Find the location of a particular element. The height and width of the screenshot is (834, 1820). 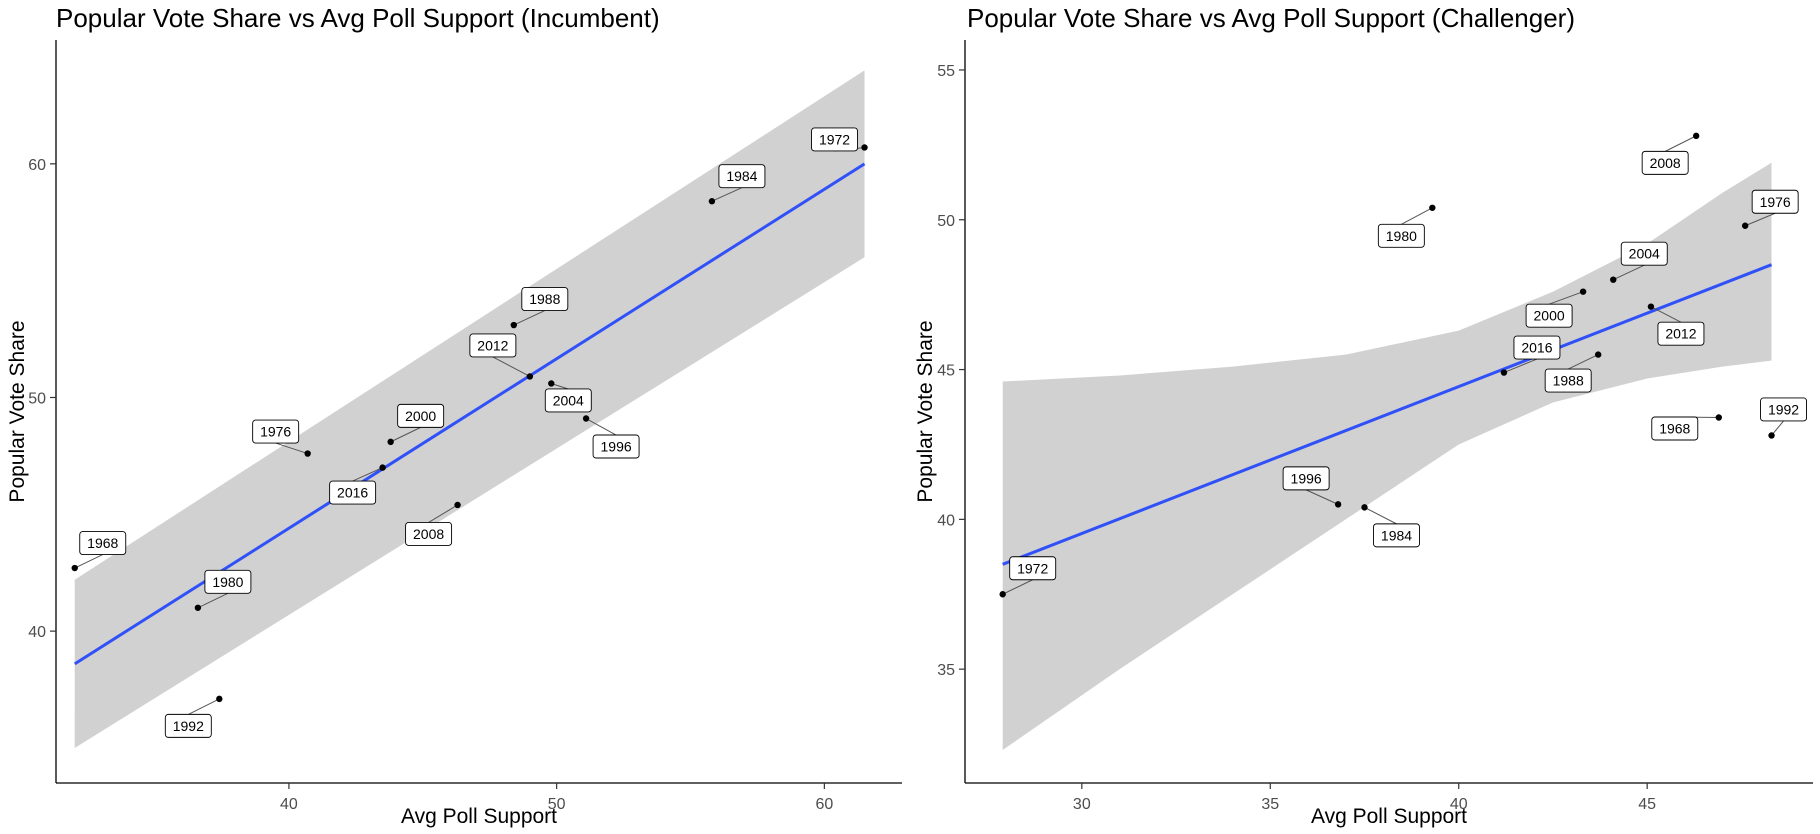

x-tick-label: 50 is located at coordinates (557, 804).